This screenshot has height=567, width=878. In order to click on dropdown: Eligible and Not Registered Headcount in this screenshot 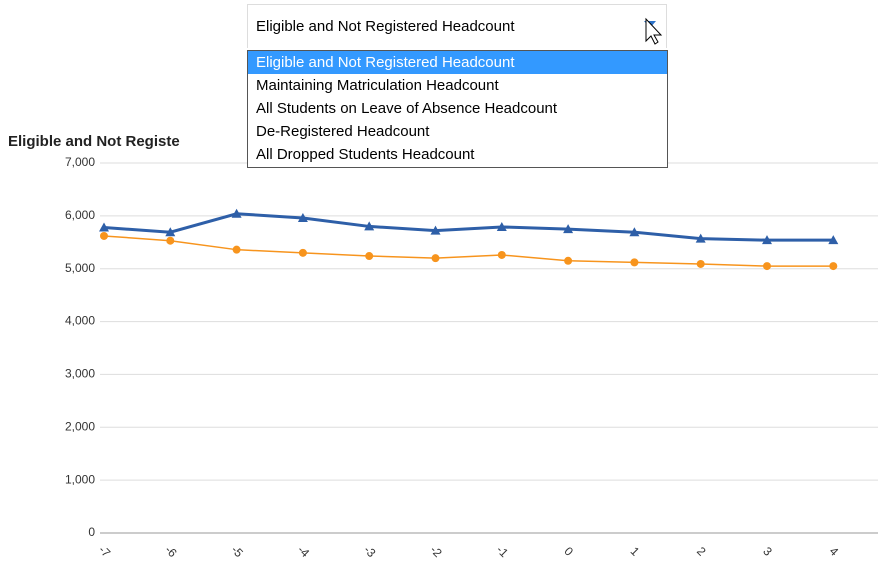, I will do `click(457, 26)`.